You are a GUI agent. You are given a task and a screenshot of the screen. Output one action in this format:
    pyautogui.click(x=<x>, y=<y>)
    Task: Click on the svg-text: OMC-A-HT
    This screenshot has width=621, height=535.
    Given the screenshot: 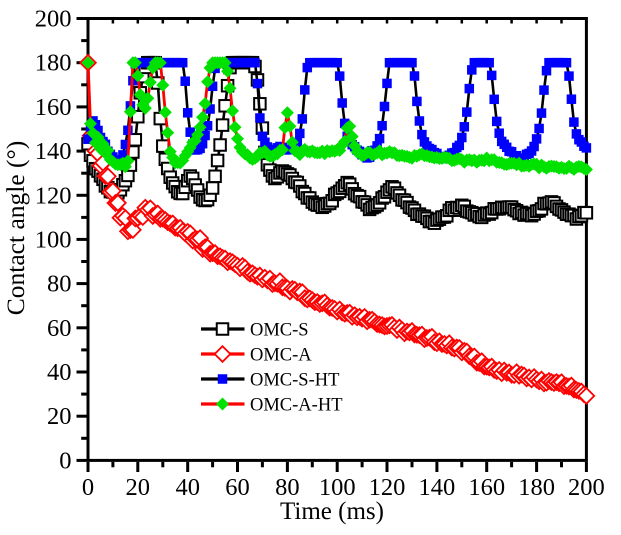 What is the action you would take?
    pyautogui.click(x=296, y=406)
    